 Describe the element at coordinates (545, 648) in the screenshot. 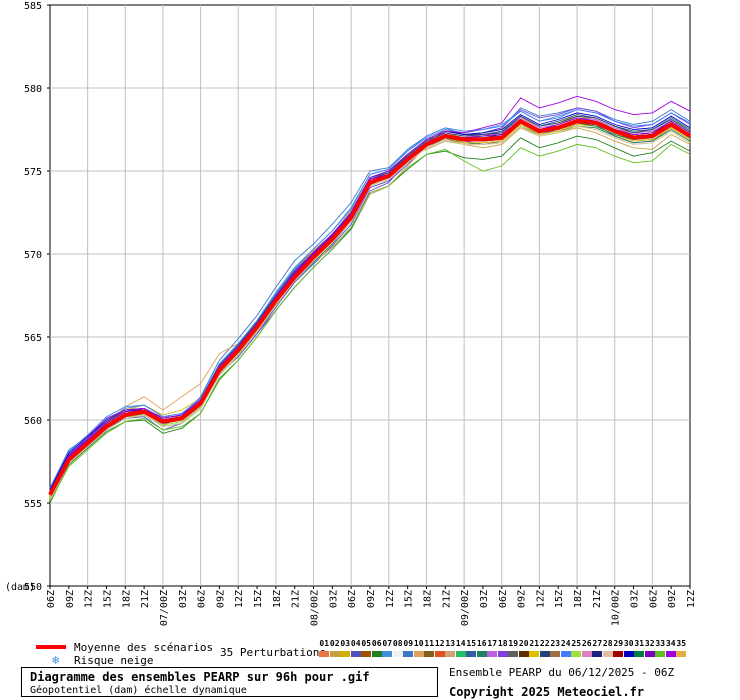

I see `perturbation-22: 22` at that location.